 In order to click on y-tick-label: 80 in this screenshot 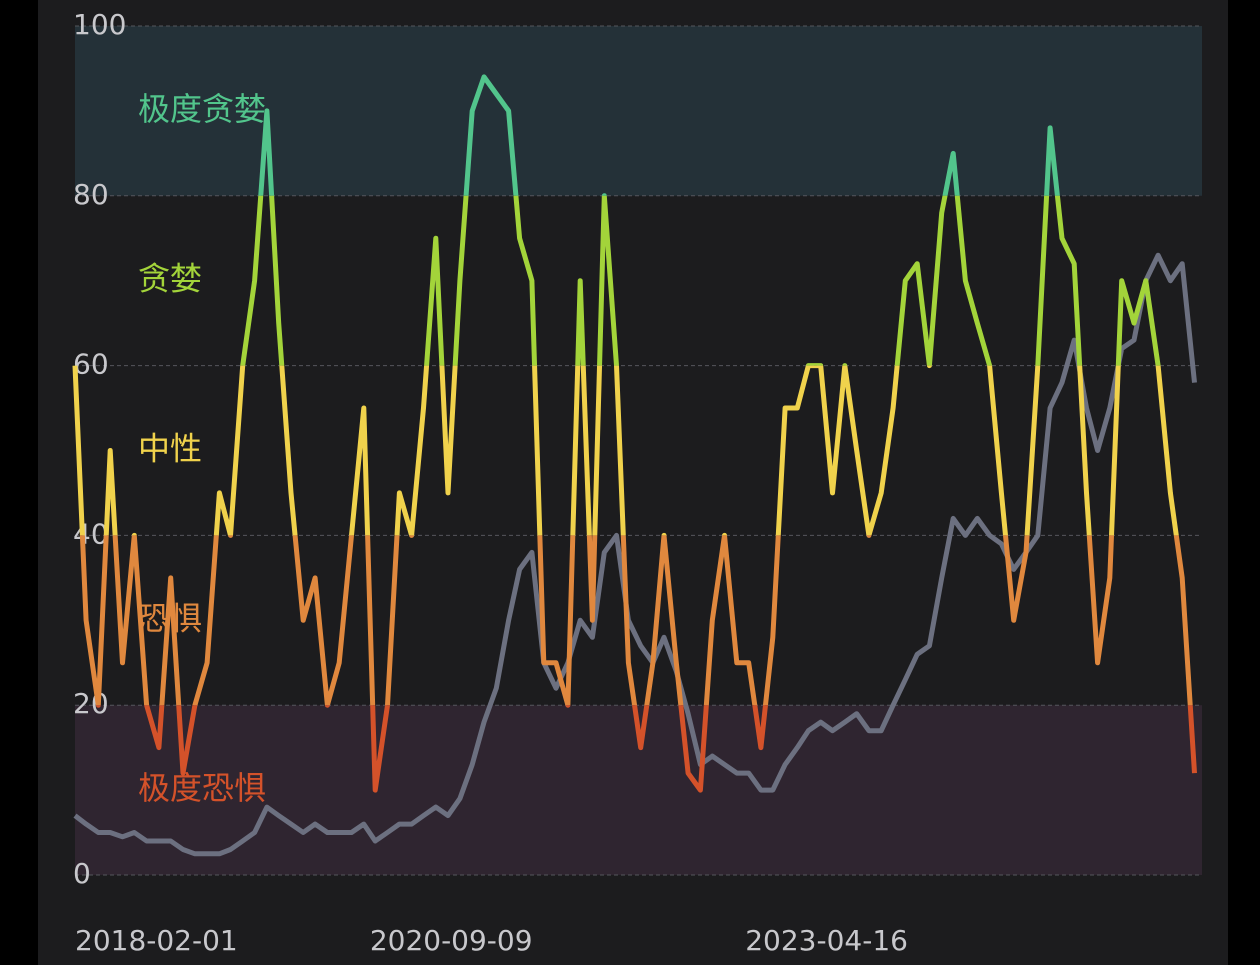, I will do `click(91, 194)`.